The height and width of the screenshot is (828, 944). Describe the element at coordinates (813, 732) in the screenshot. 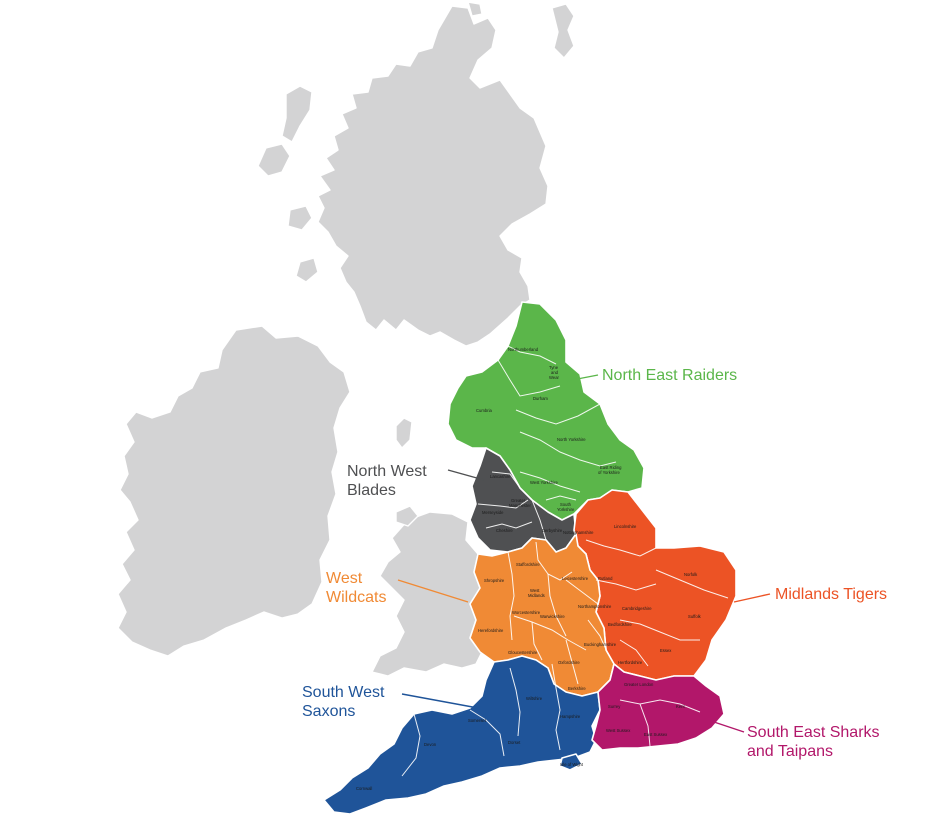

I see `team-label-south-east-line1: South East Sharks` at that location.